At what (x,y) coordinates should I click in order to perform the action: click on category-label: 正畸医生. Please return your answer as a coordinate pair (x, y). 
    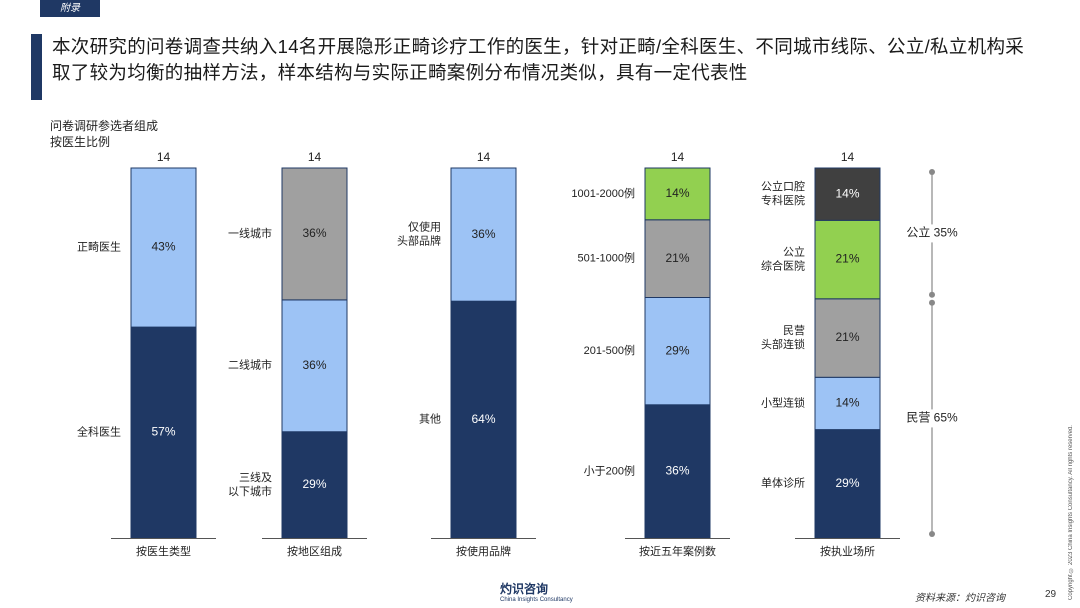
    Looking at the image, I should click on (99, 246).